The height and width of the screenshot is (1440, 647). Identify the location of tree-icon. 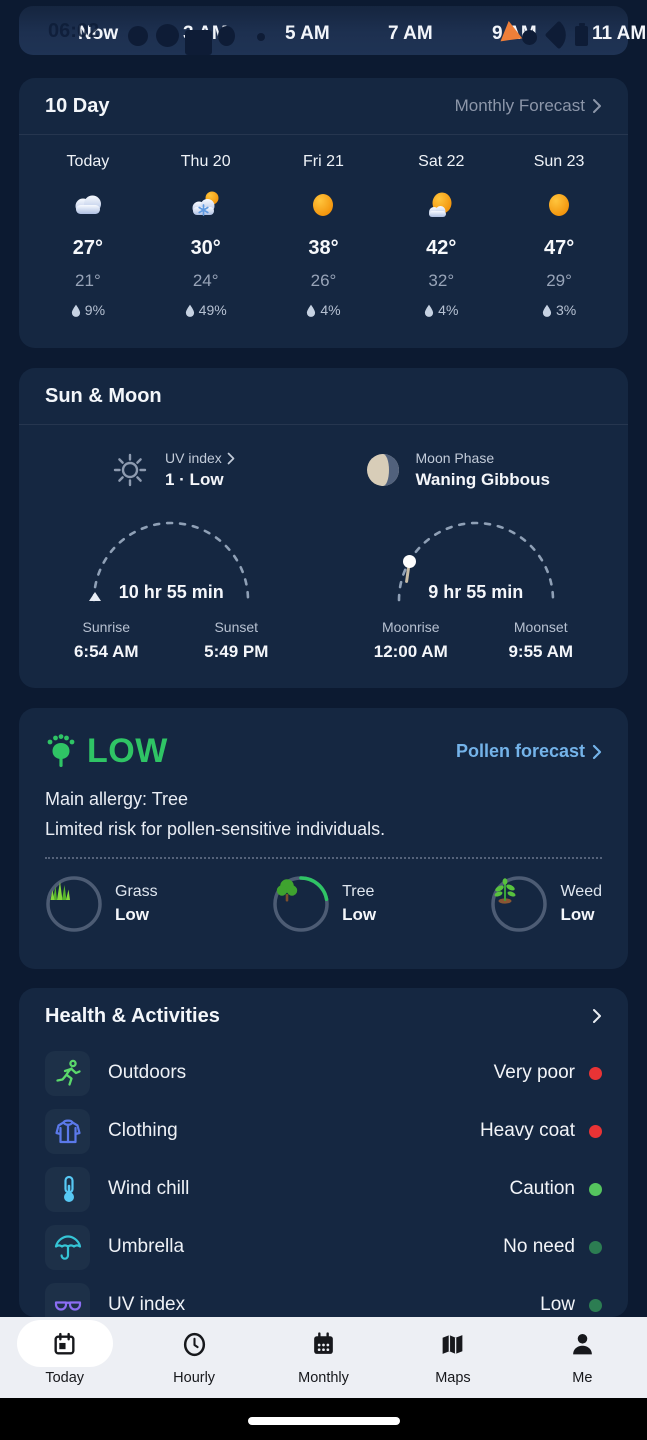
(287, 890).